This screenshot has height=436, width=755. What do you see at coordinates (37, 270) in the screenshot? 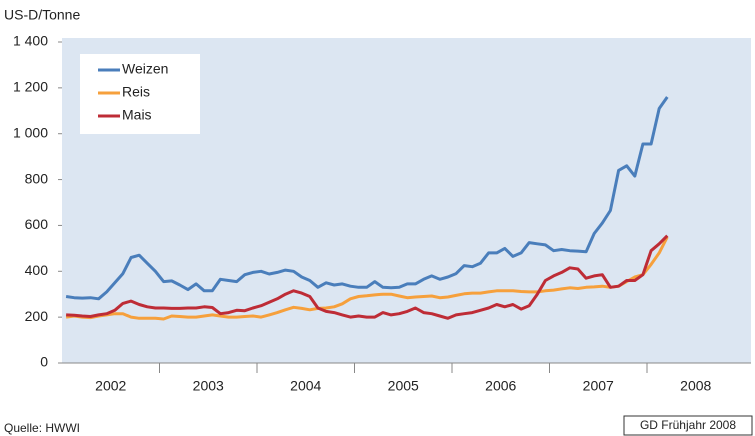
I see `y-tick-label: 400` at bounding box center [37, 270].